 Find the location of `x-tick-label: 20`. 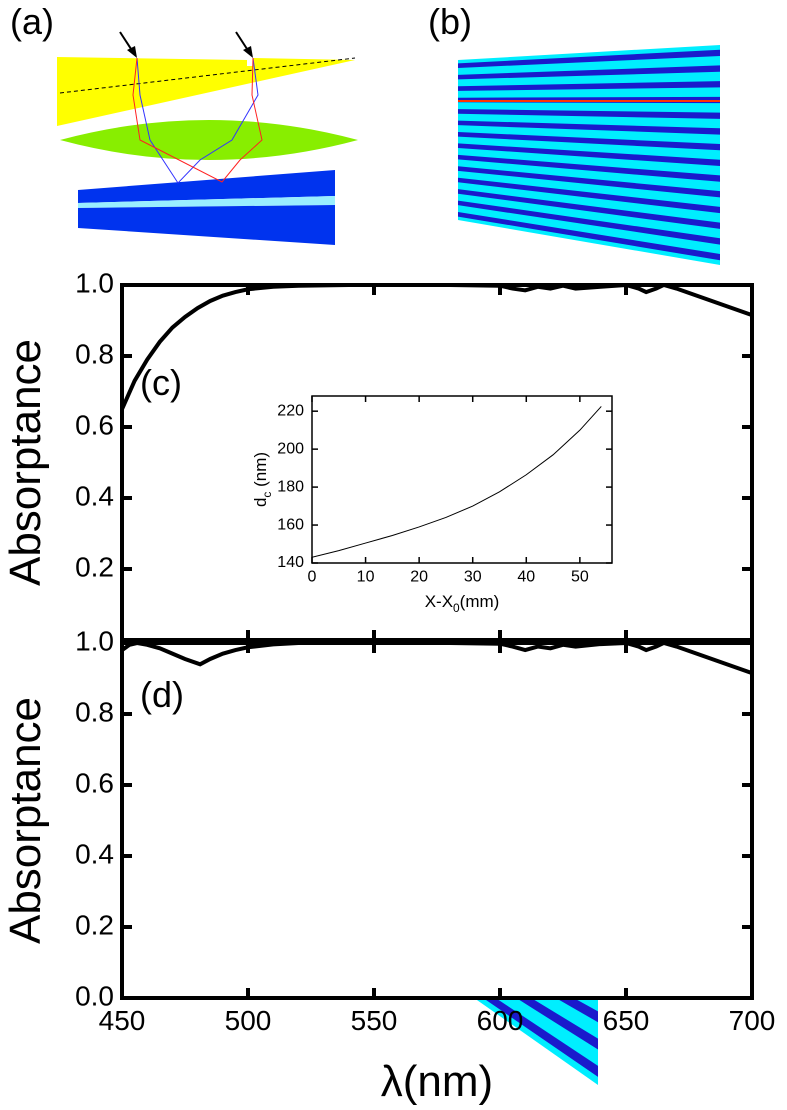

x-tick-label: 20 is located at coordinates (419, 576).